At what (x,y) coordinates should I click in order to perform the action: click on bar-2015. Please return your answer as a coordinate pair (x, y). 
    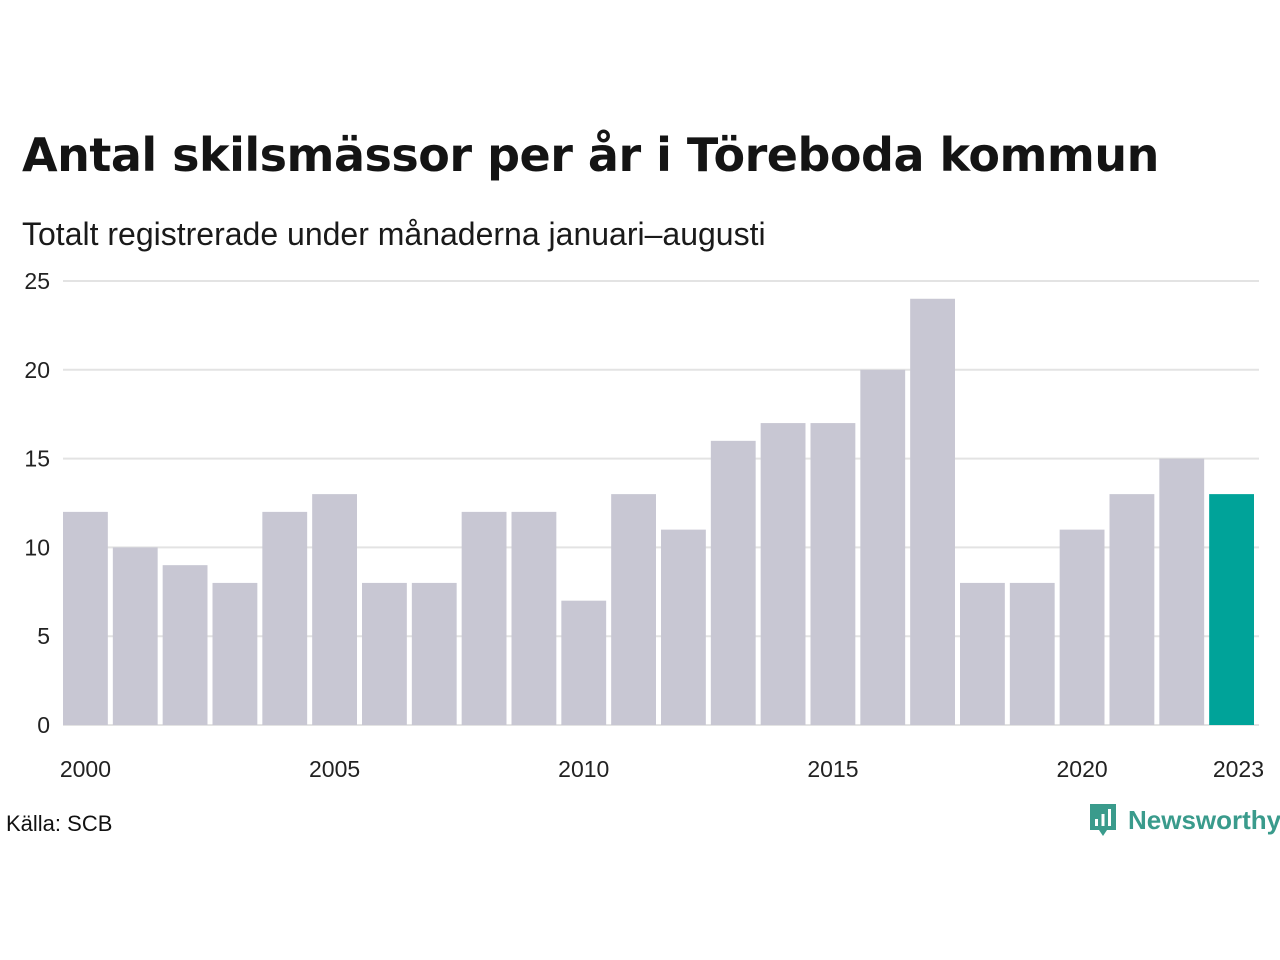
    Looking at the image, I should click on (833, 574).